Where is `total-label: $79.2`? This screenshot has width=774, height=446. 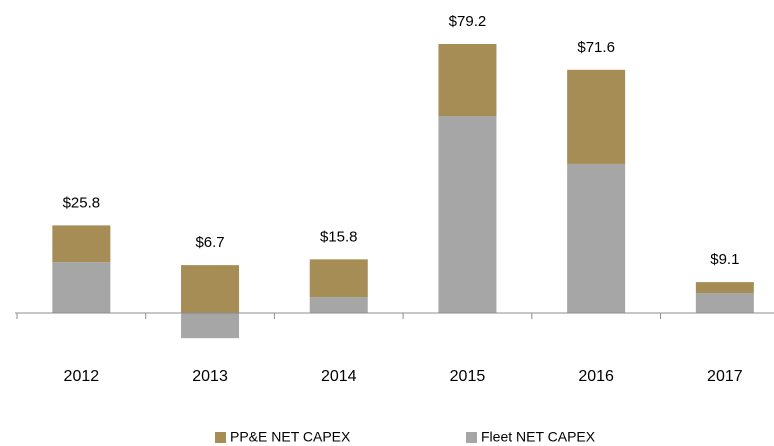 total-label: $79.2 is located at coordinates (468, 21).